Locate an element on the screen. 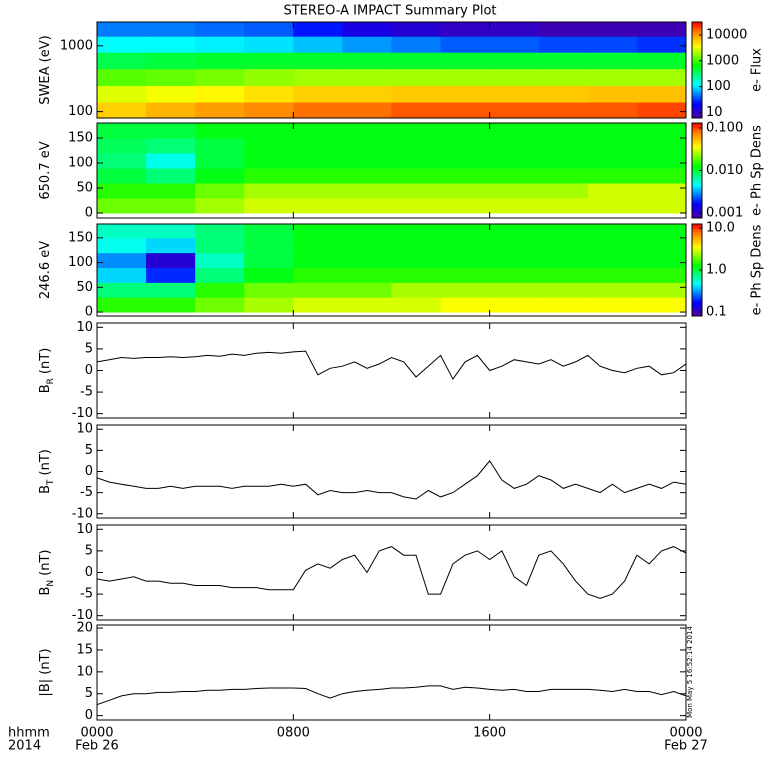 This screenshot has height=780, width=780. y-axis-label-part: 246.6 eV is located at coordinates (45, 270).